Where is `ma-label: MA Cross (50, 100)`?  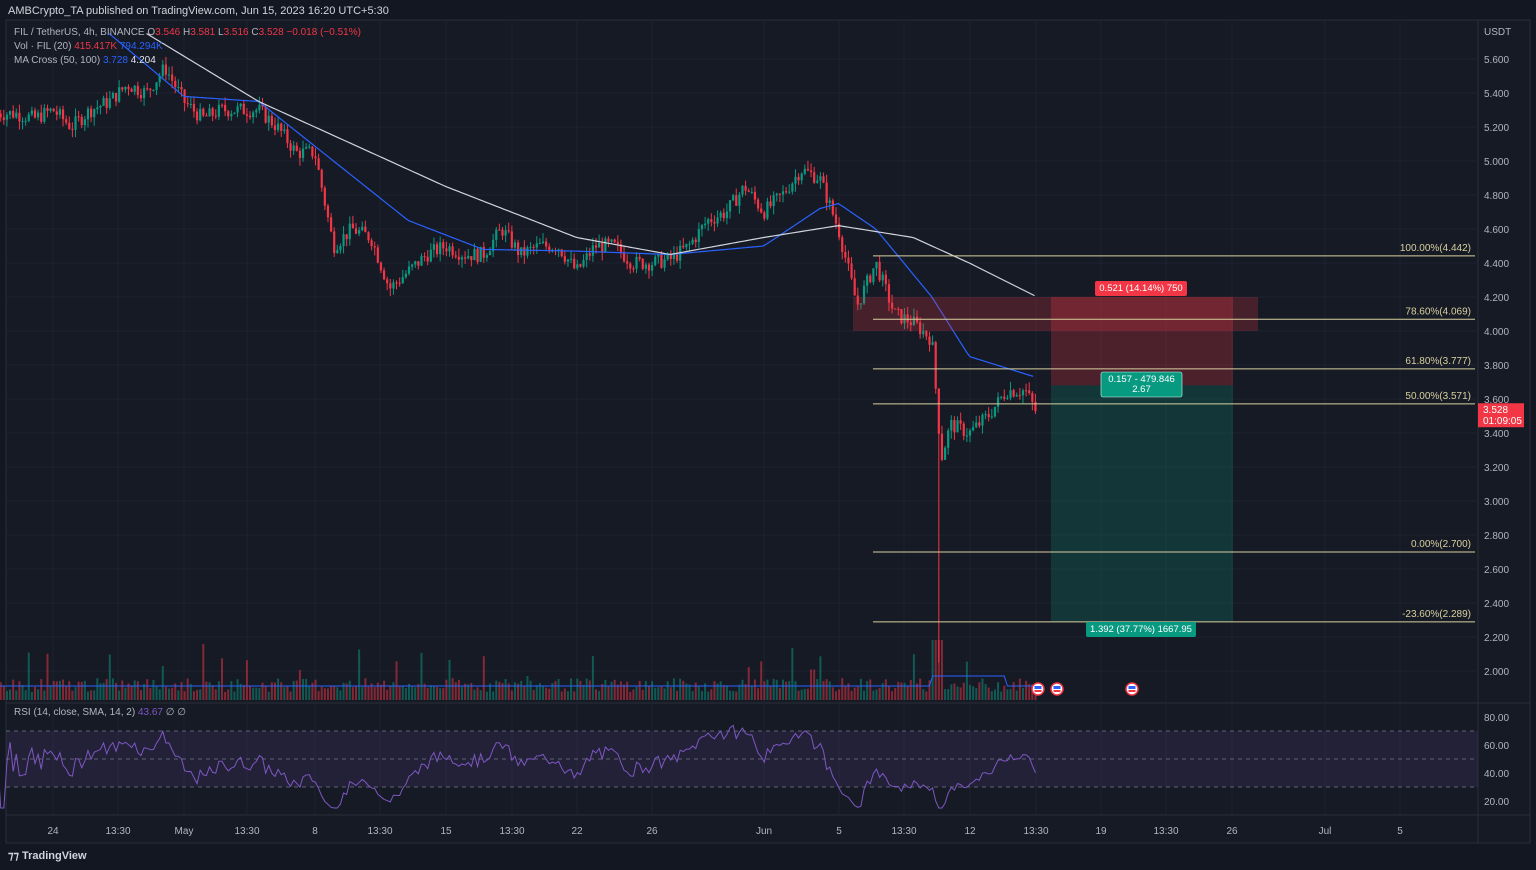 ma-label: MA Cross (50, 100) is located at coordinates (57, 60).